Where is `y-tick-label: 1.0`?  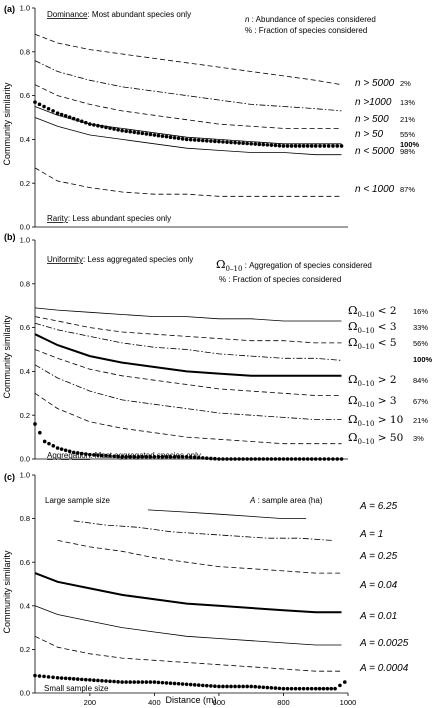
y-tick-label: 1.0 is located at coordinates (25, 240).